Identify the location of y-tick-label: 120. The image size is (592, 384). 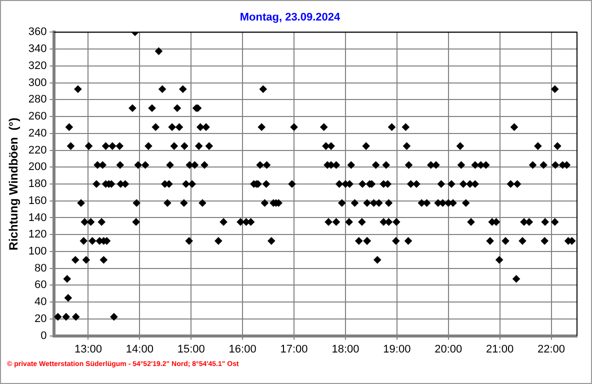
(37, 234).